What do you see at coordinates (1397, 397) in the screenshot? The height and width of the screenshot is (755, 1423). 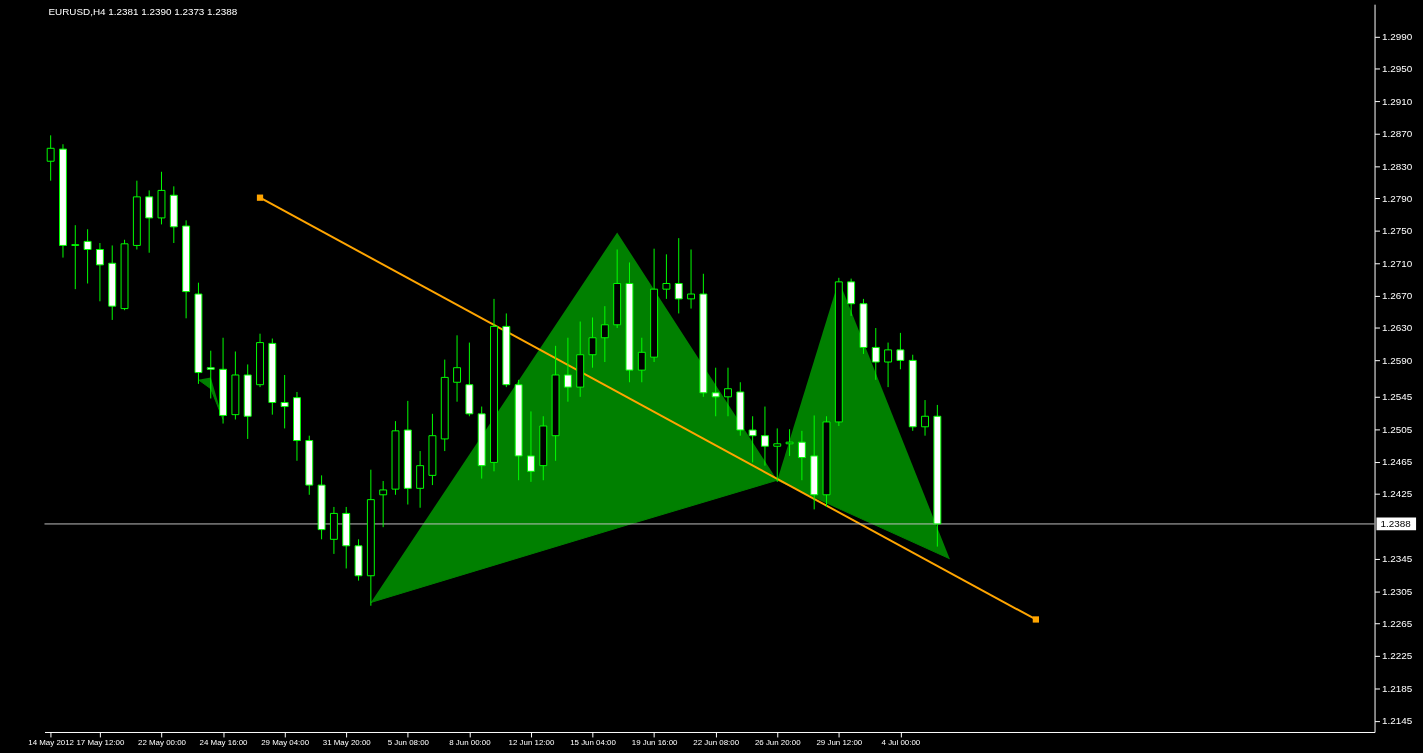 I see `y-tick-label: 1.2545` at bounding box center [1397, 397].